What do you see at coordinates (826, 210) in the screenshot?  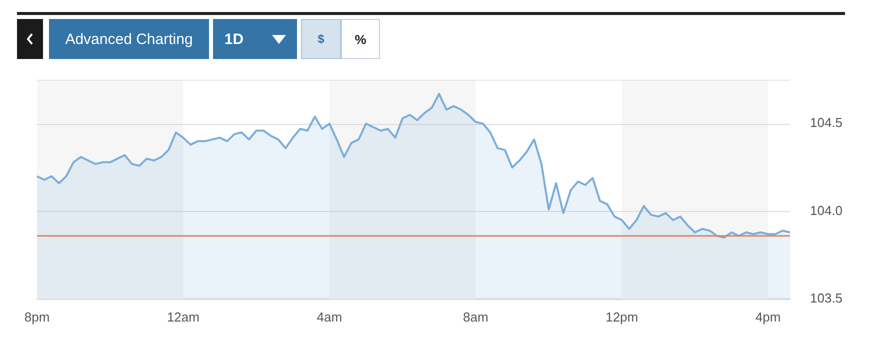 I see `y-tick-label: 104.0` at bounding box center [826, 210].